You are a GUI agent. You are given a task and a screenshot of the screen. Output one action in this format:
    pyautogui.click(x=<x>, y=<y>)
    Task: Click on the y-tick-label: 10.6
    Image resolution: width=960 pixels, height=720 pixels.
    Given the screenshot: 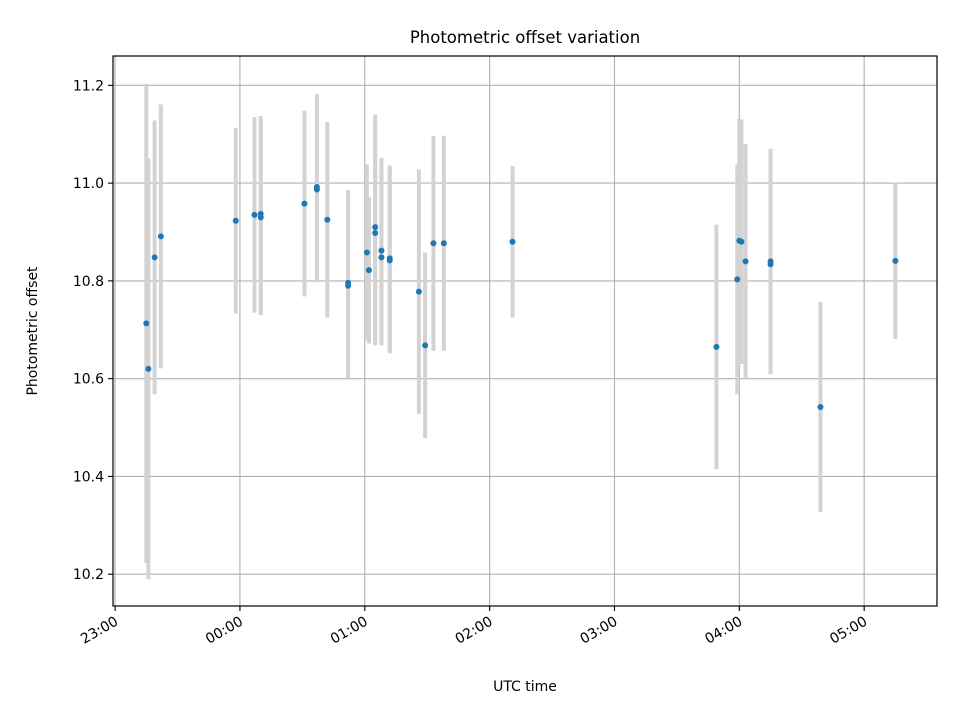 What is the action you would take?
    pyautogui.click(x=88, y=380)
    